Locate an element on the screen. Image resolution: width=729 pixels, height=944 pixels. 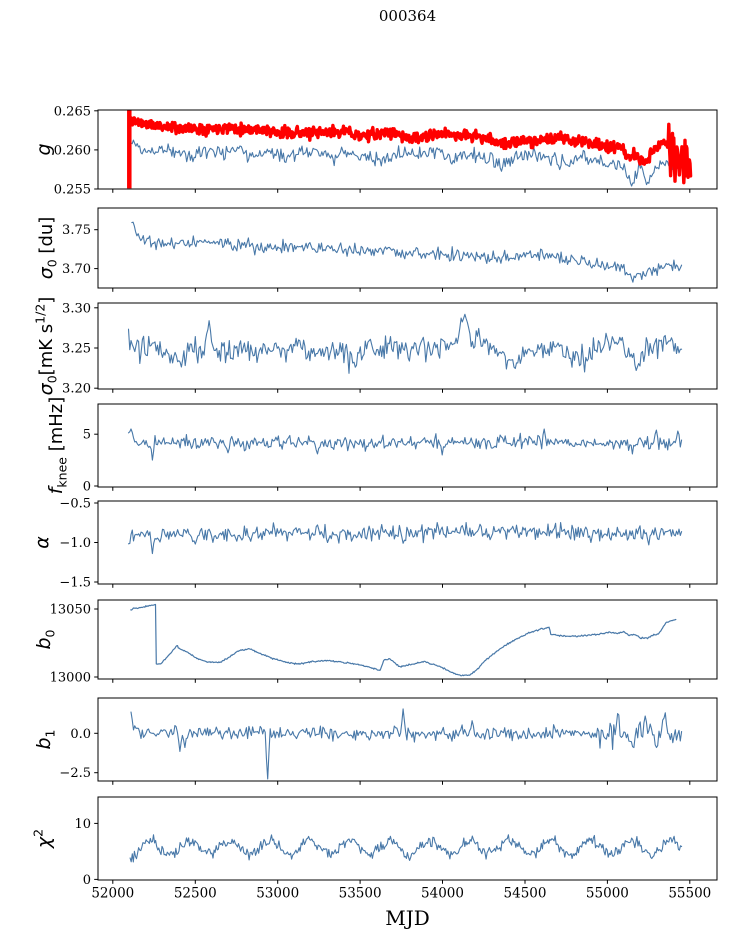
chart-title: 000364 is located at coordinates (407, 16).